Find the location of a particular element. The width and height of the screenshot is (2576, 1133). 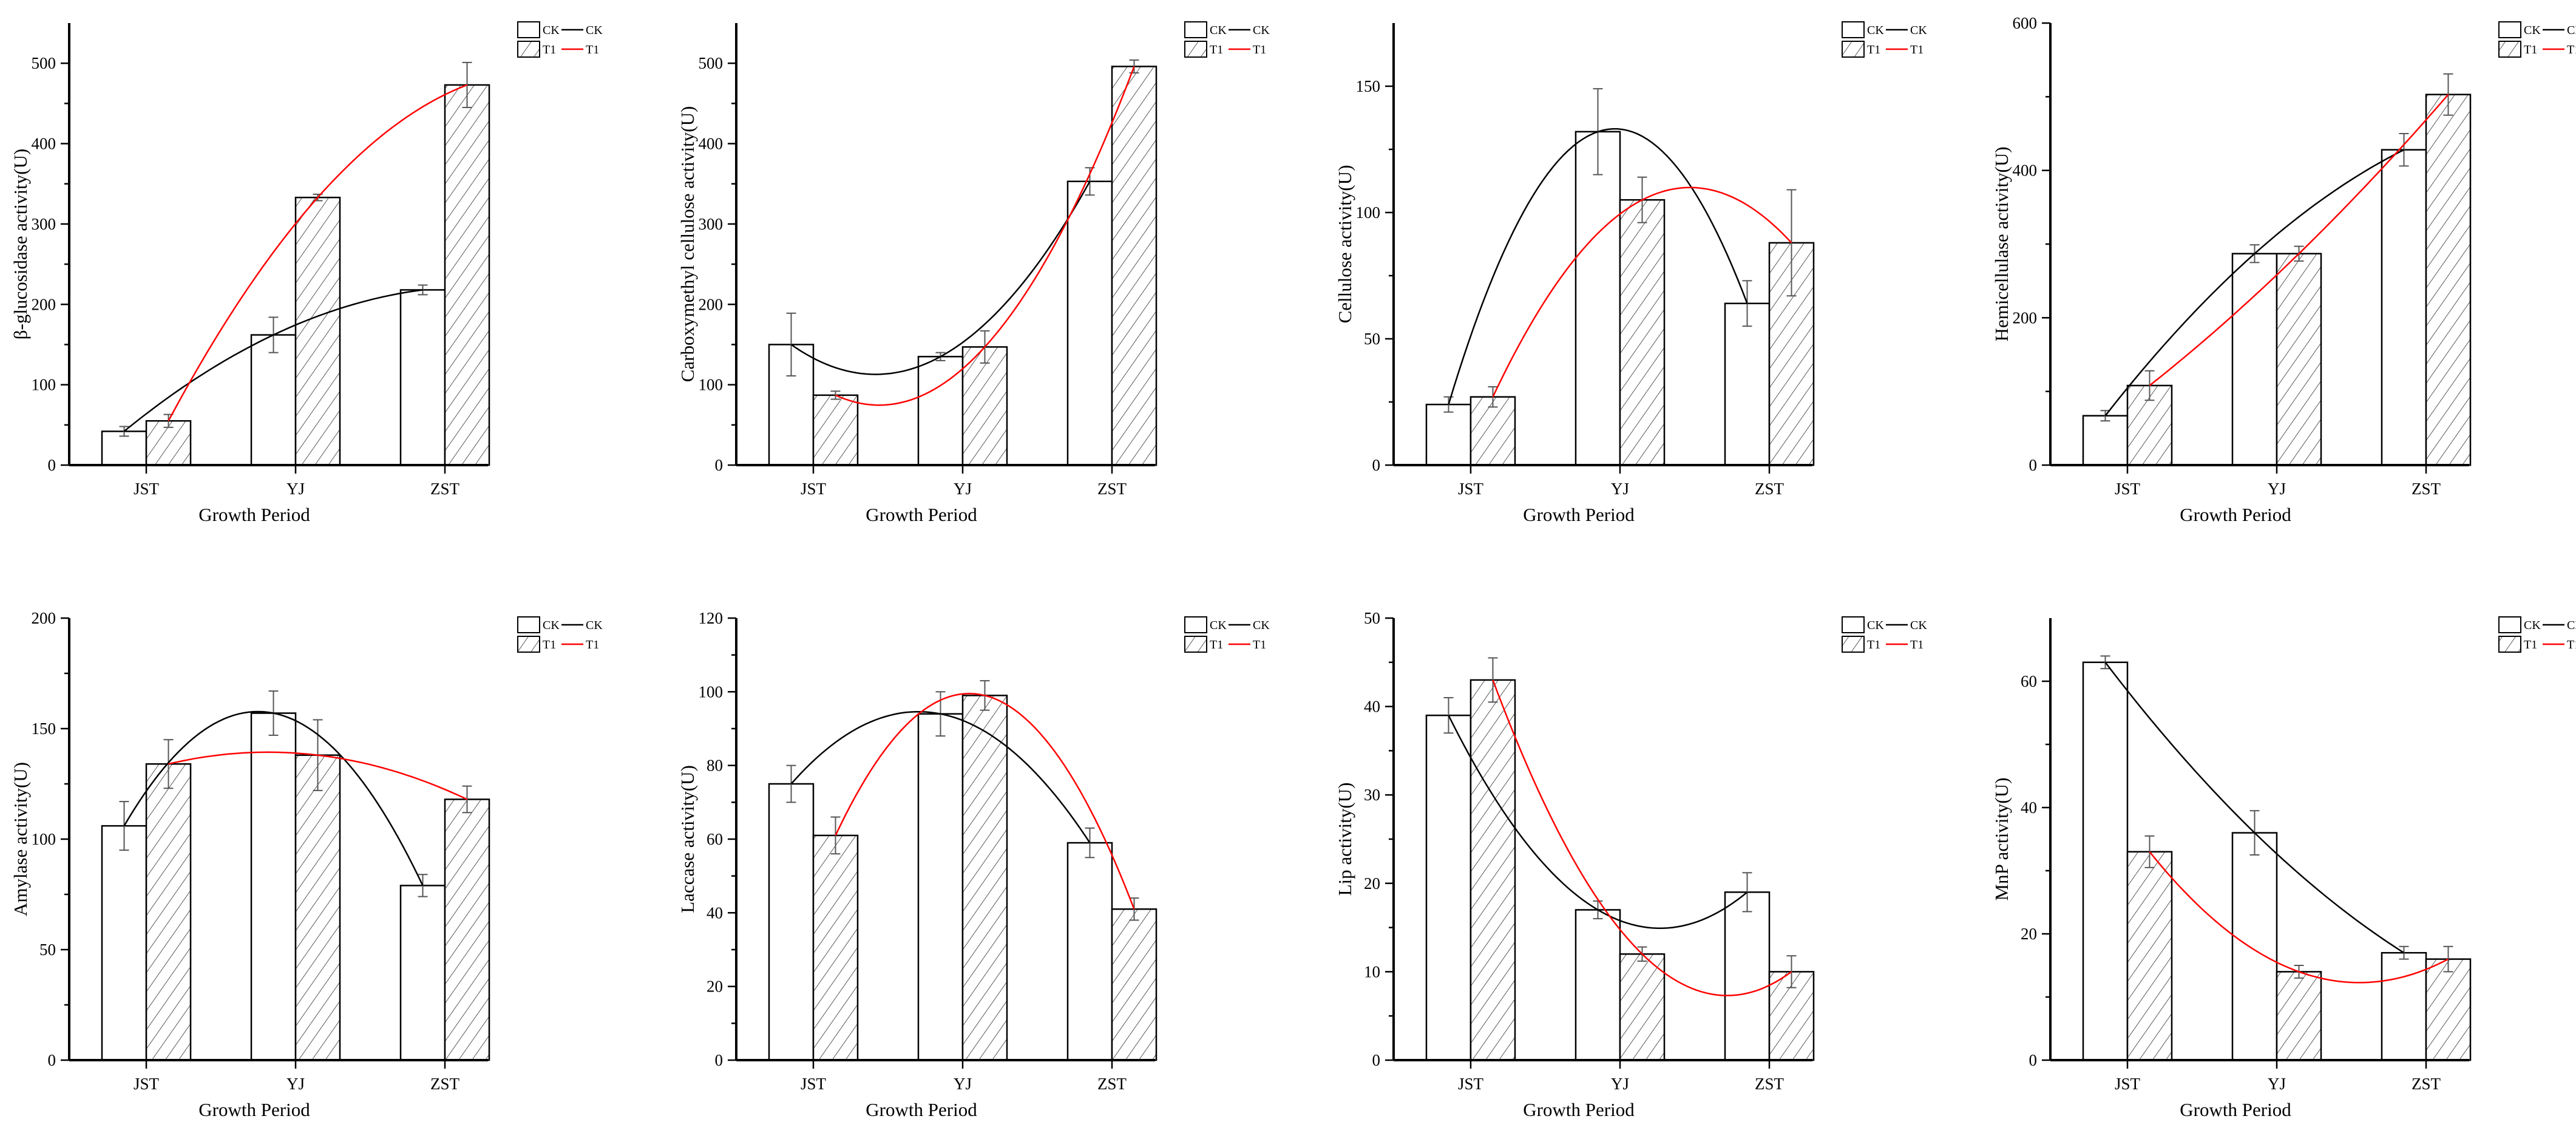

y-axis-label: Lip activity(U) is located at coordinates (1344, 839).